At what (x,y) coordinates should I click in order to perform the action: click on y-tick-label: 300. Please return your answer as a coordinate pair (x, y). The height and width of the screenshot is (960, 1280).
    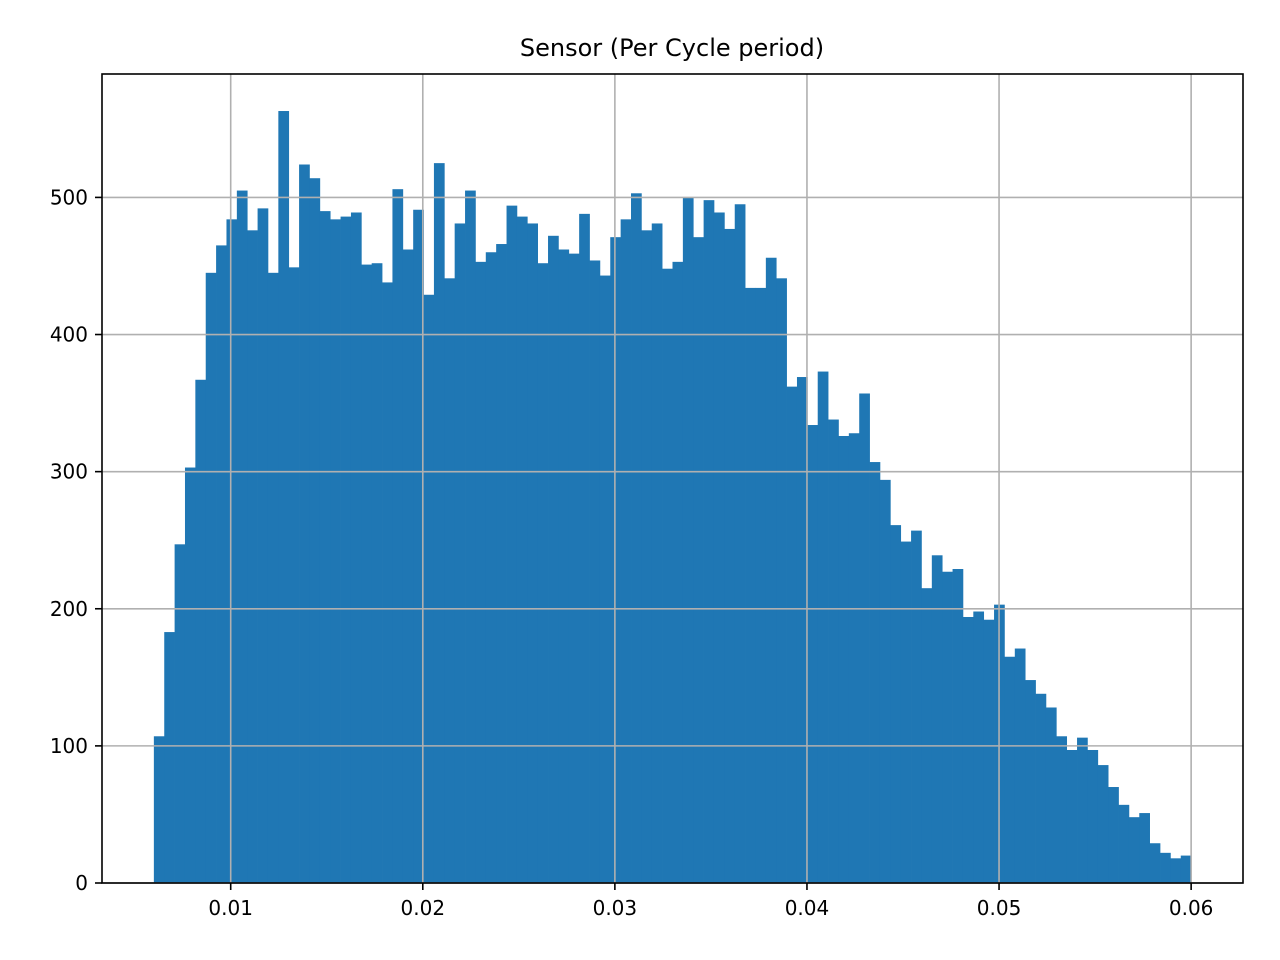
    Looking at the image, I should click on (69, 472).